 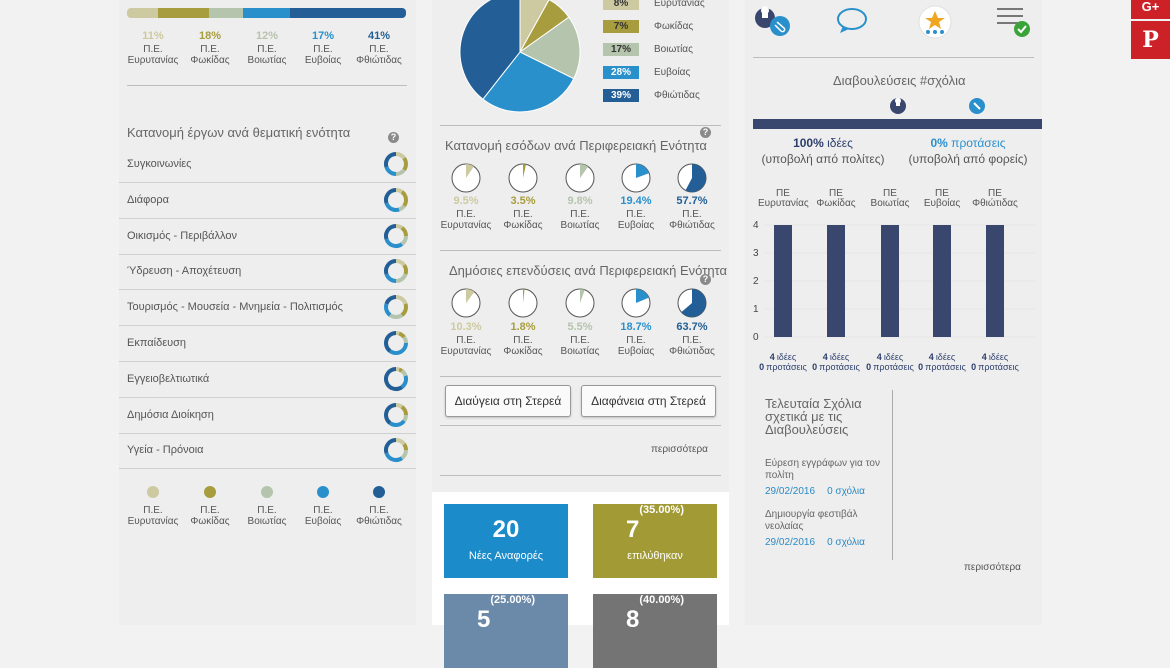 What do you see at coordinates (978, 143) in the screenshot?
I see `proposals-word: προτάσεις` at bounding box center [978, 143].